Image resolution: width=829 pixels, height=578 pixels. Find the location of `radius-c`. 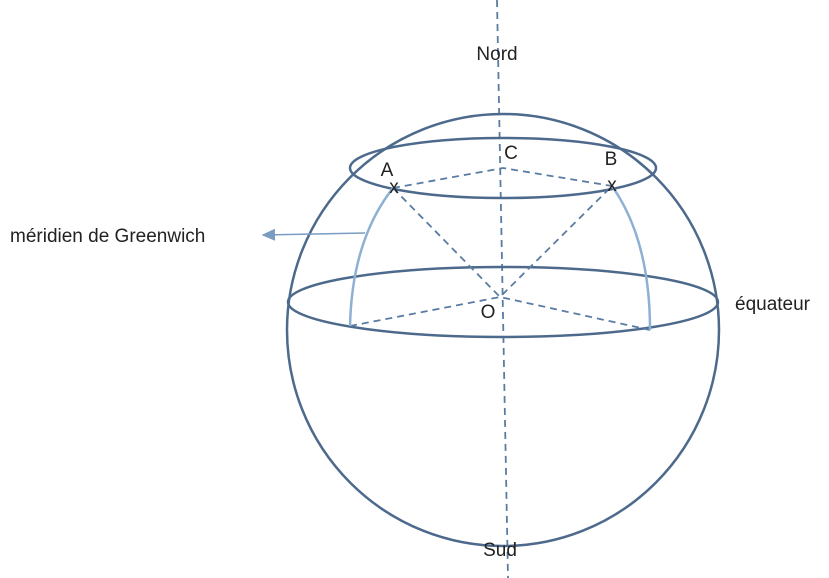

radius-c is located at coordinates (502, 178).